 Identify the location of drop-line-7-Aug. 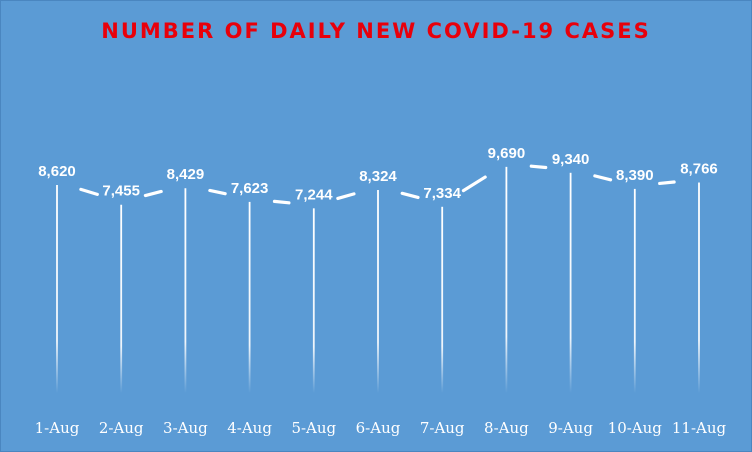
(442, 299).